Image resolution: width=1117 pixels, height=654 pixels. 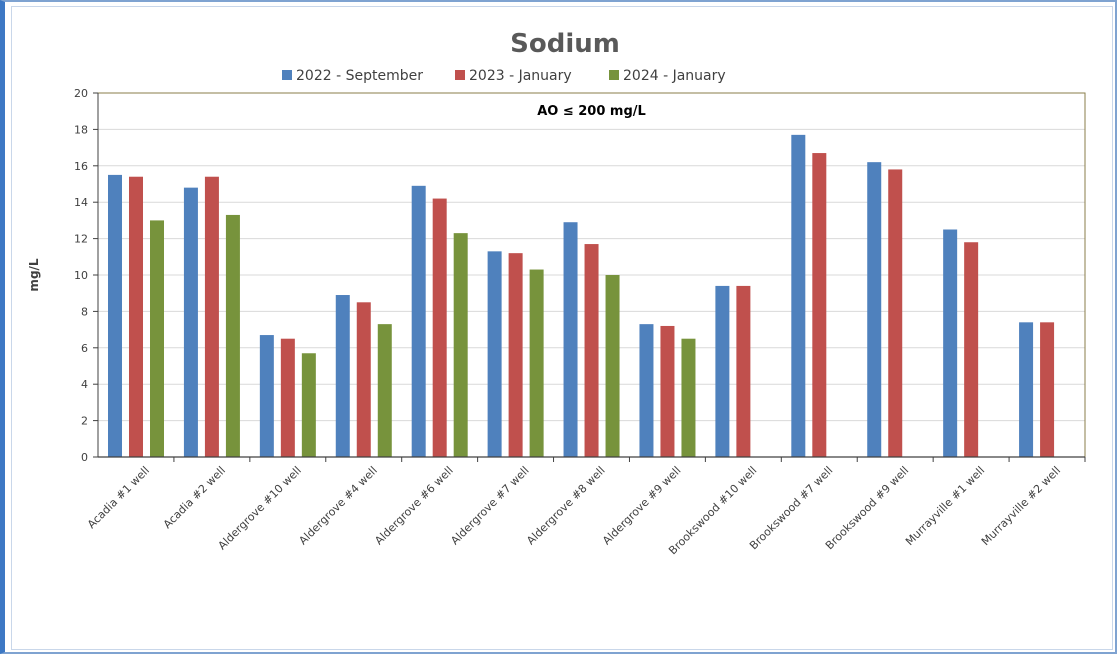 I want to click on y-tick-label: 2, so click(x=84, y=421).